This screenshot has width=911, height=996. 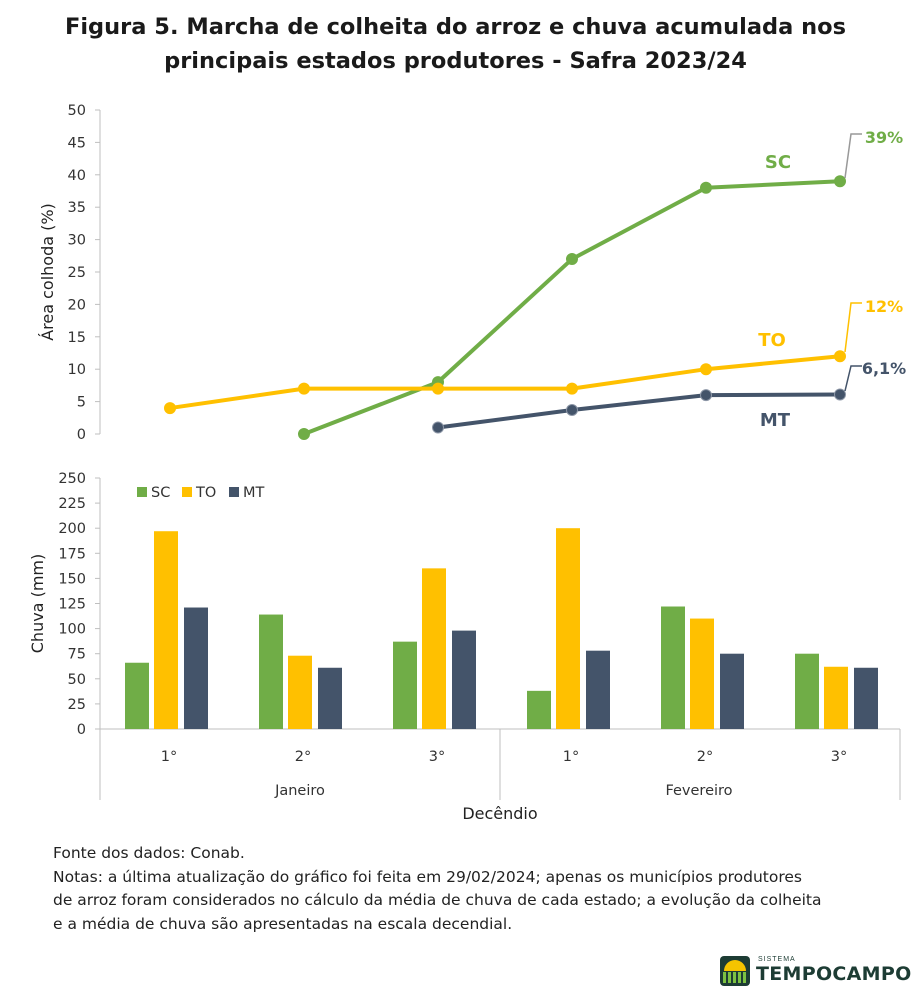 I want to click on source-note: Fonte dos dados: Conab., so click(x=149, y=853).